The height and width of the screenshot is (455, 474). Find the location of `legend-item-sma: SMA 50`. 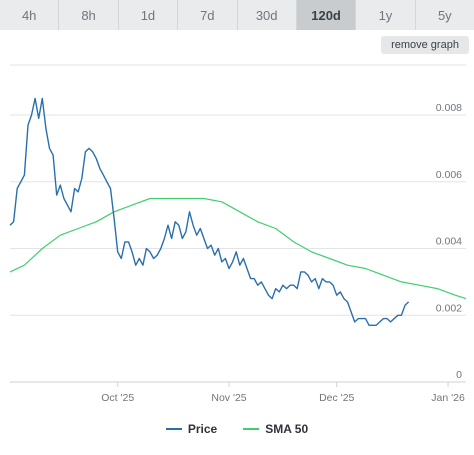

legend-item-sma: SMA 50 is located at coordinates (275, 429).